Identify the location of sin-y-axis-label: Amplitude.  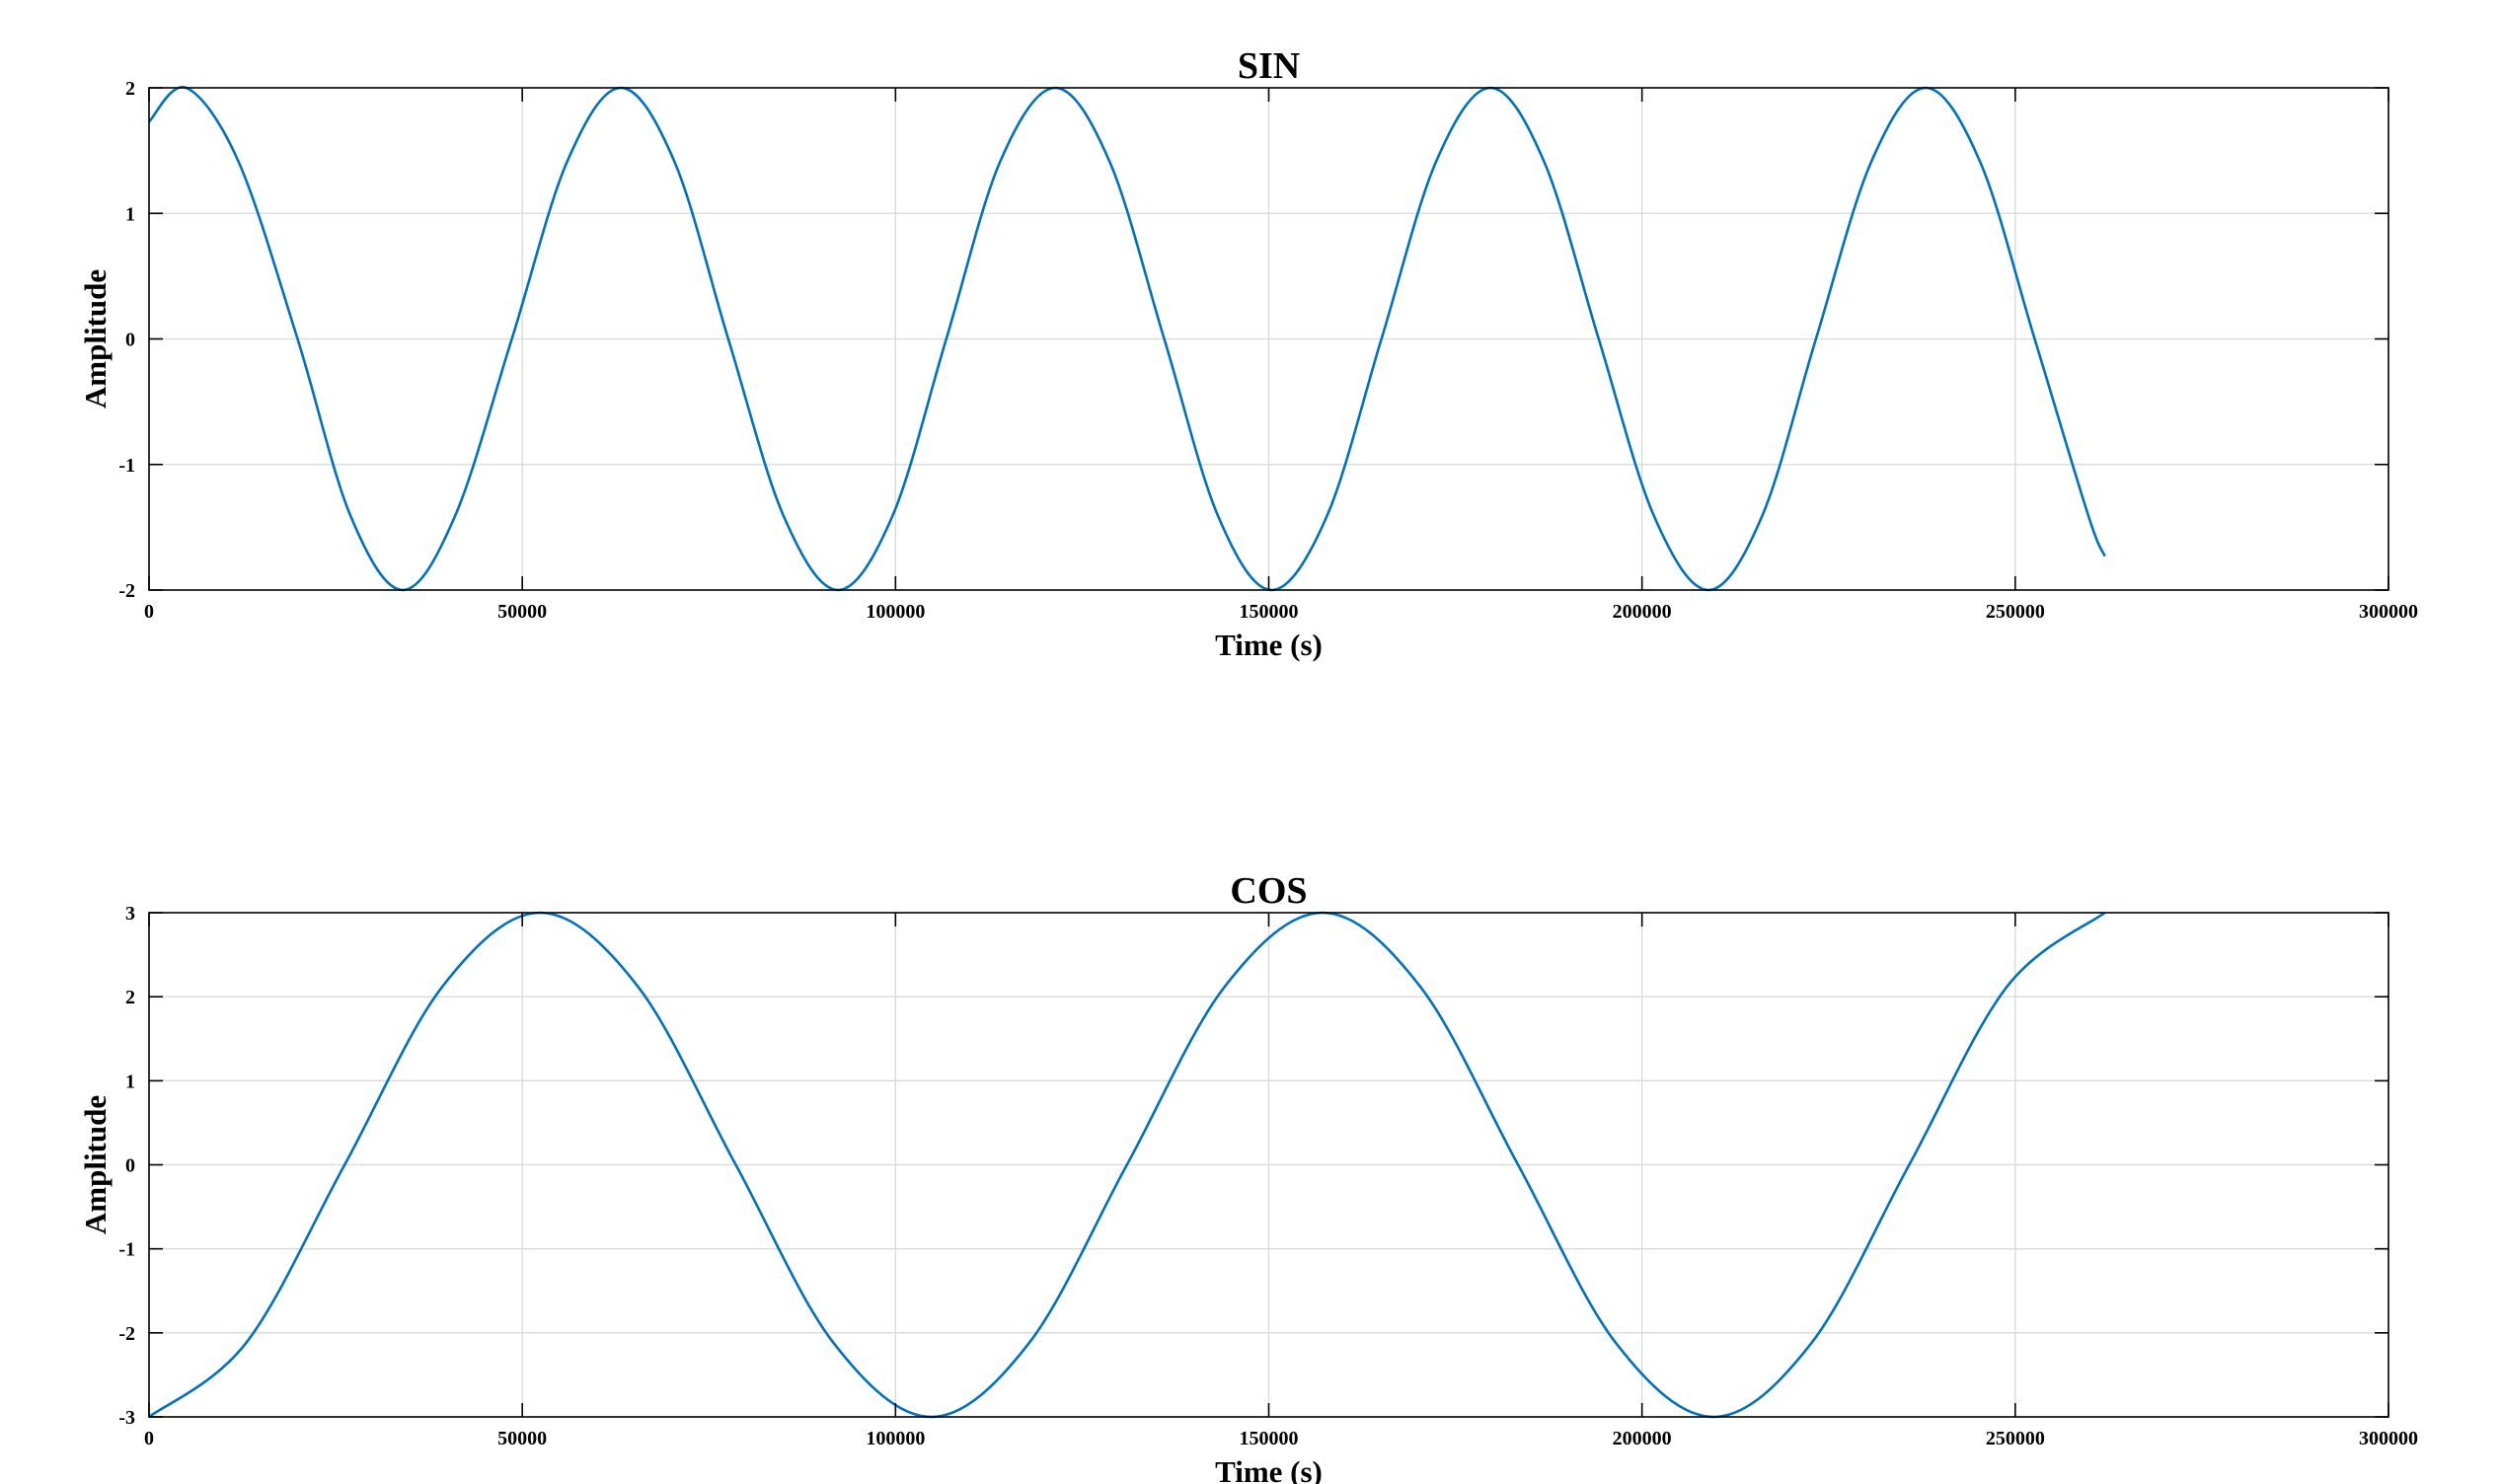
(95, 338).